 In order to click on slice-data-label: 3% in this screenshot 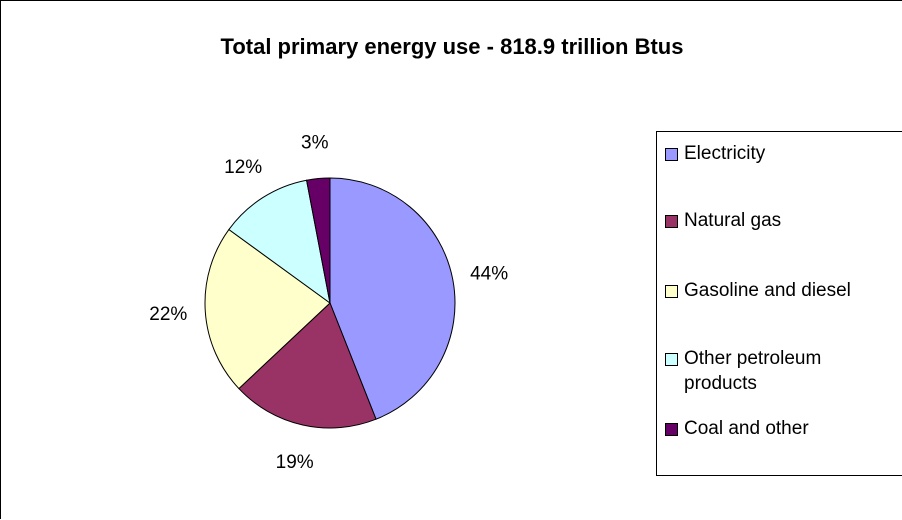, I will do `click(315, 143)`.